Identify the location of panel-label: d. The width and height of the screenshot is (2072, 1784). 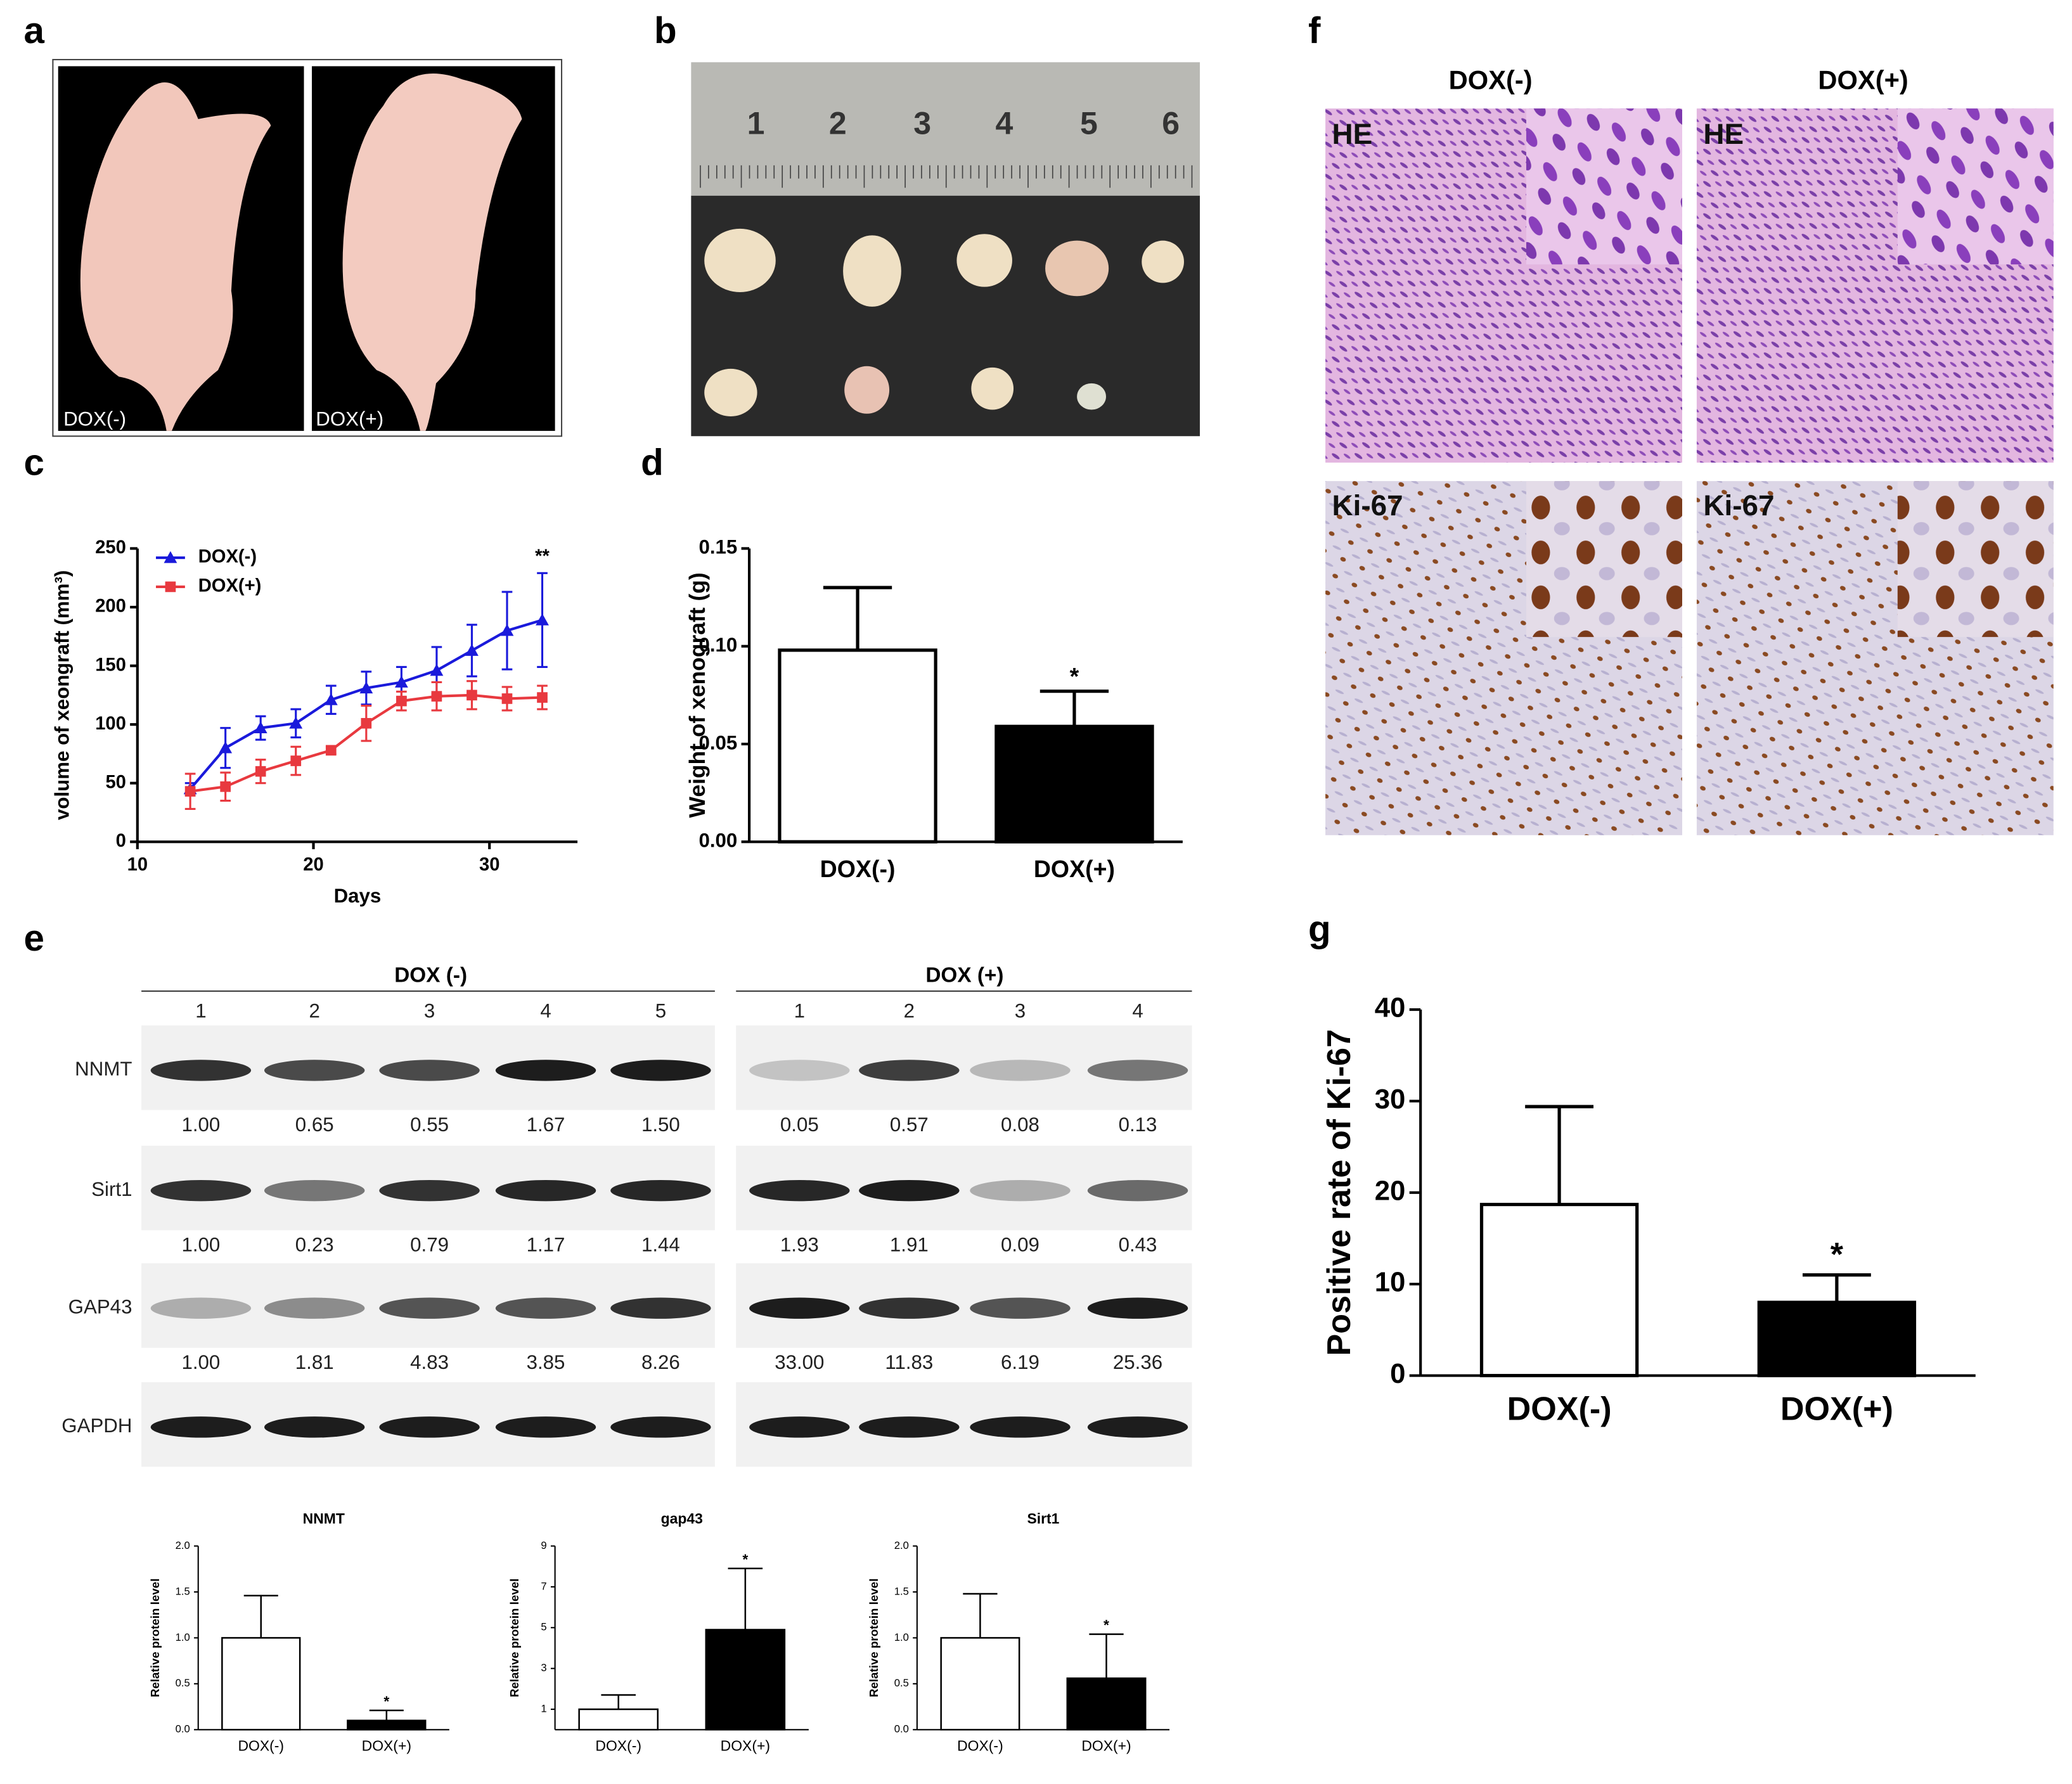
(652, 463).